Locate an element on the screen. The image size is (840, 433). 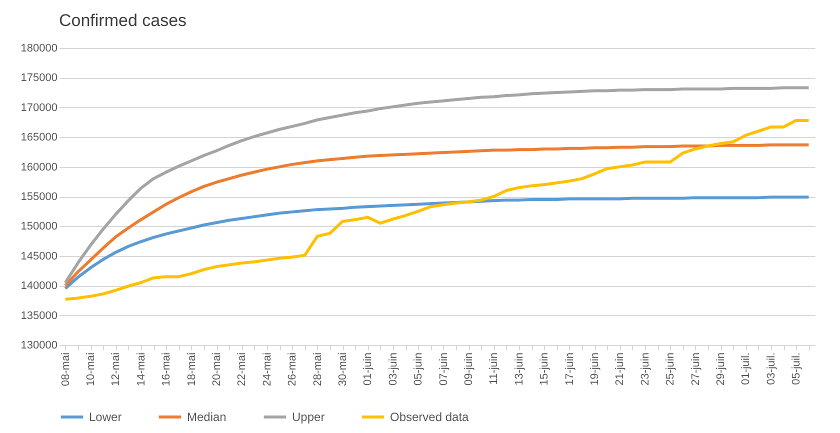
y-tick-label: 180000 is located at coordinates (39, 48).